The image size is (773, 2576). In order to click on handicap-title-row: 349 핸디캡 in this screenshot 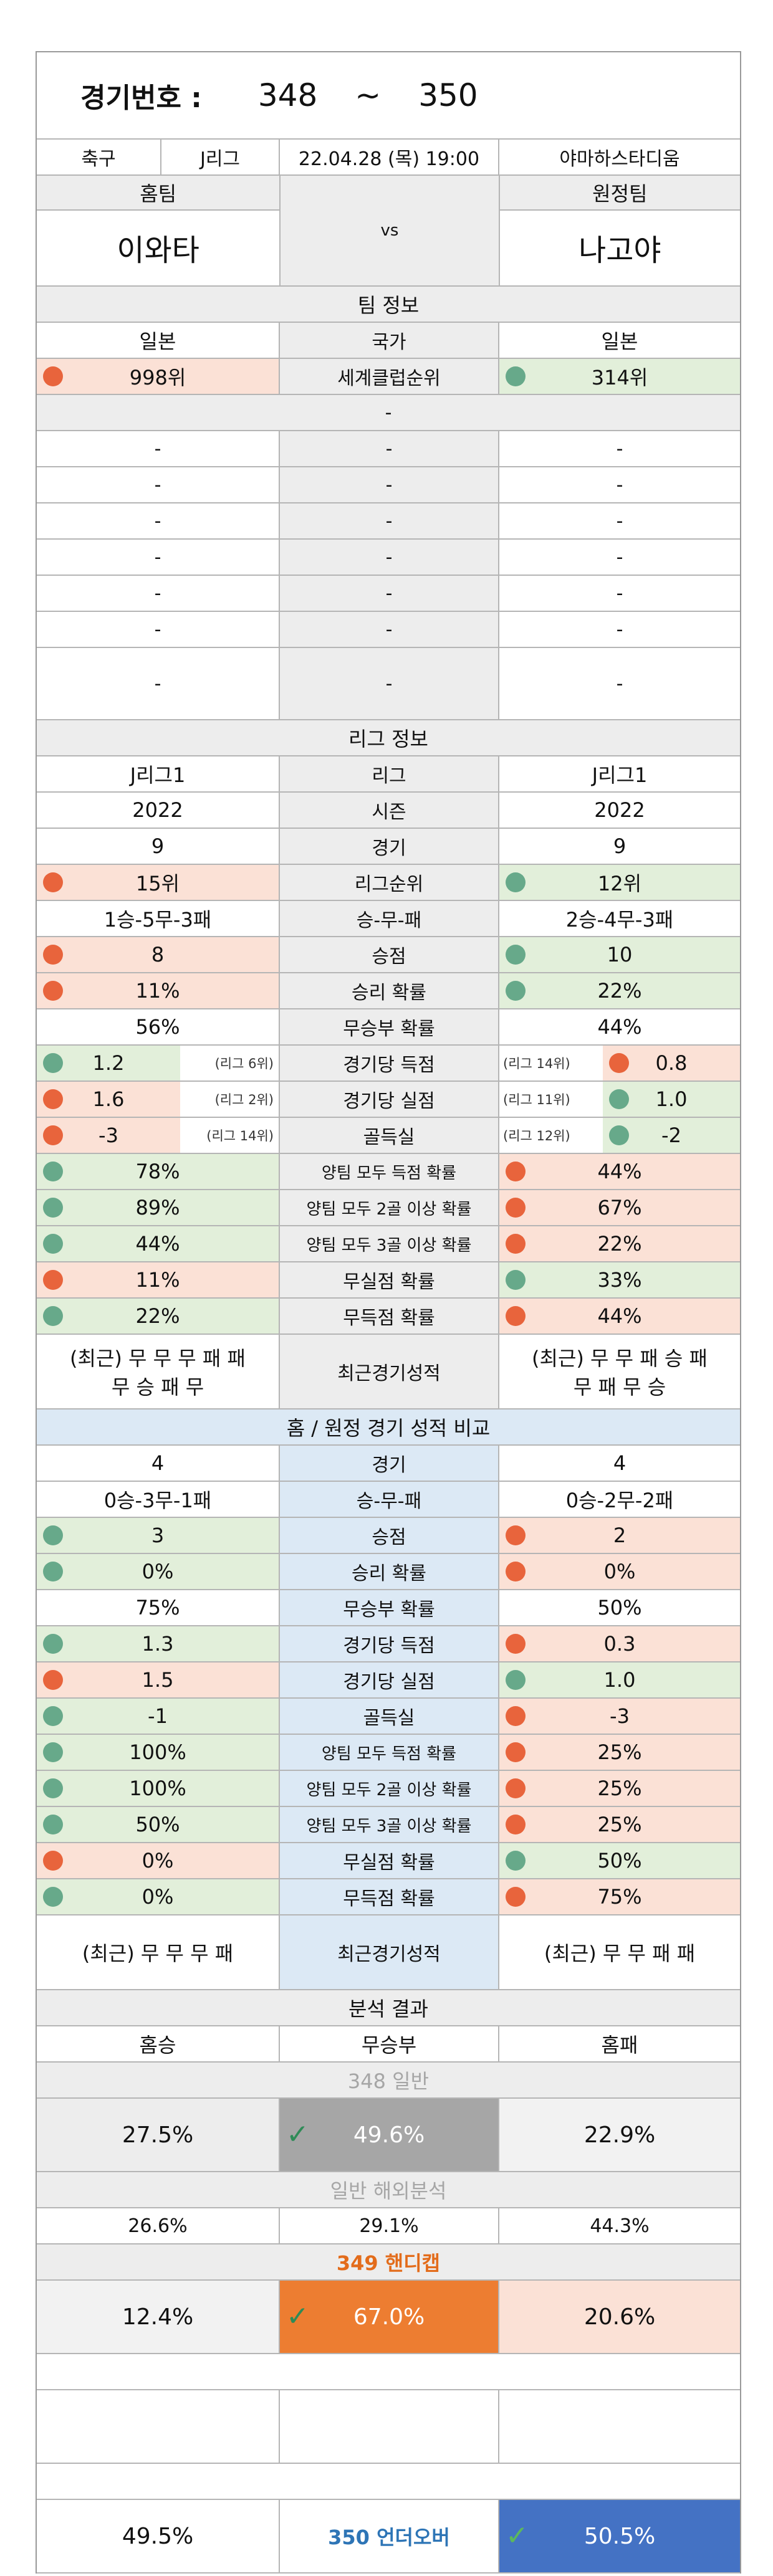, I will do `click(389, 2263)`.